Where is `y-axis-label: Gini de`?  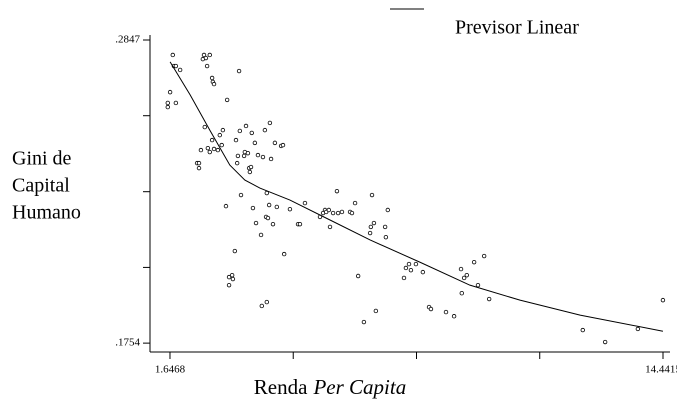 y-axis-label: Gini de is located at coordinates (42, 159).